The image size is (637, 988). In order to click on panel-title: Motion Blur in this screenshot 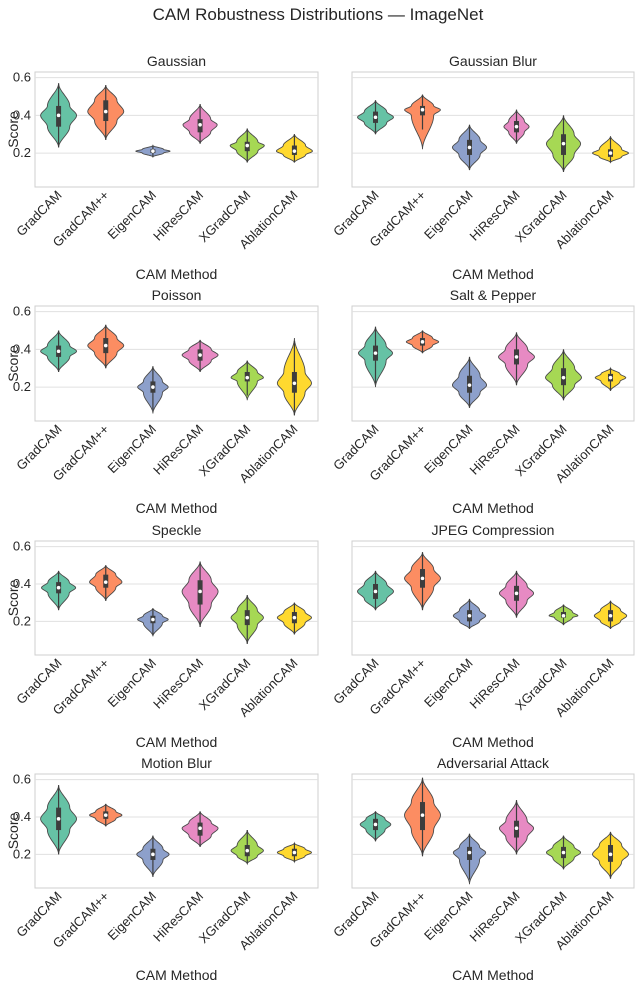, I will do `click(176, 763)`.